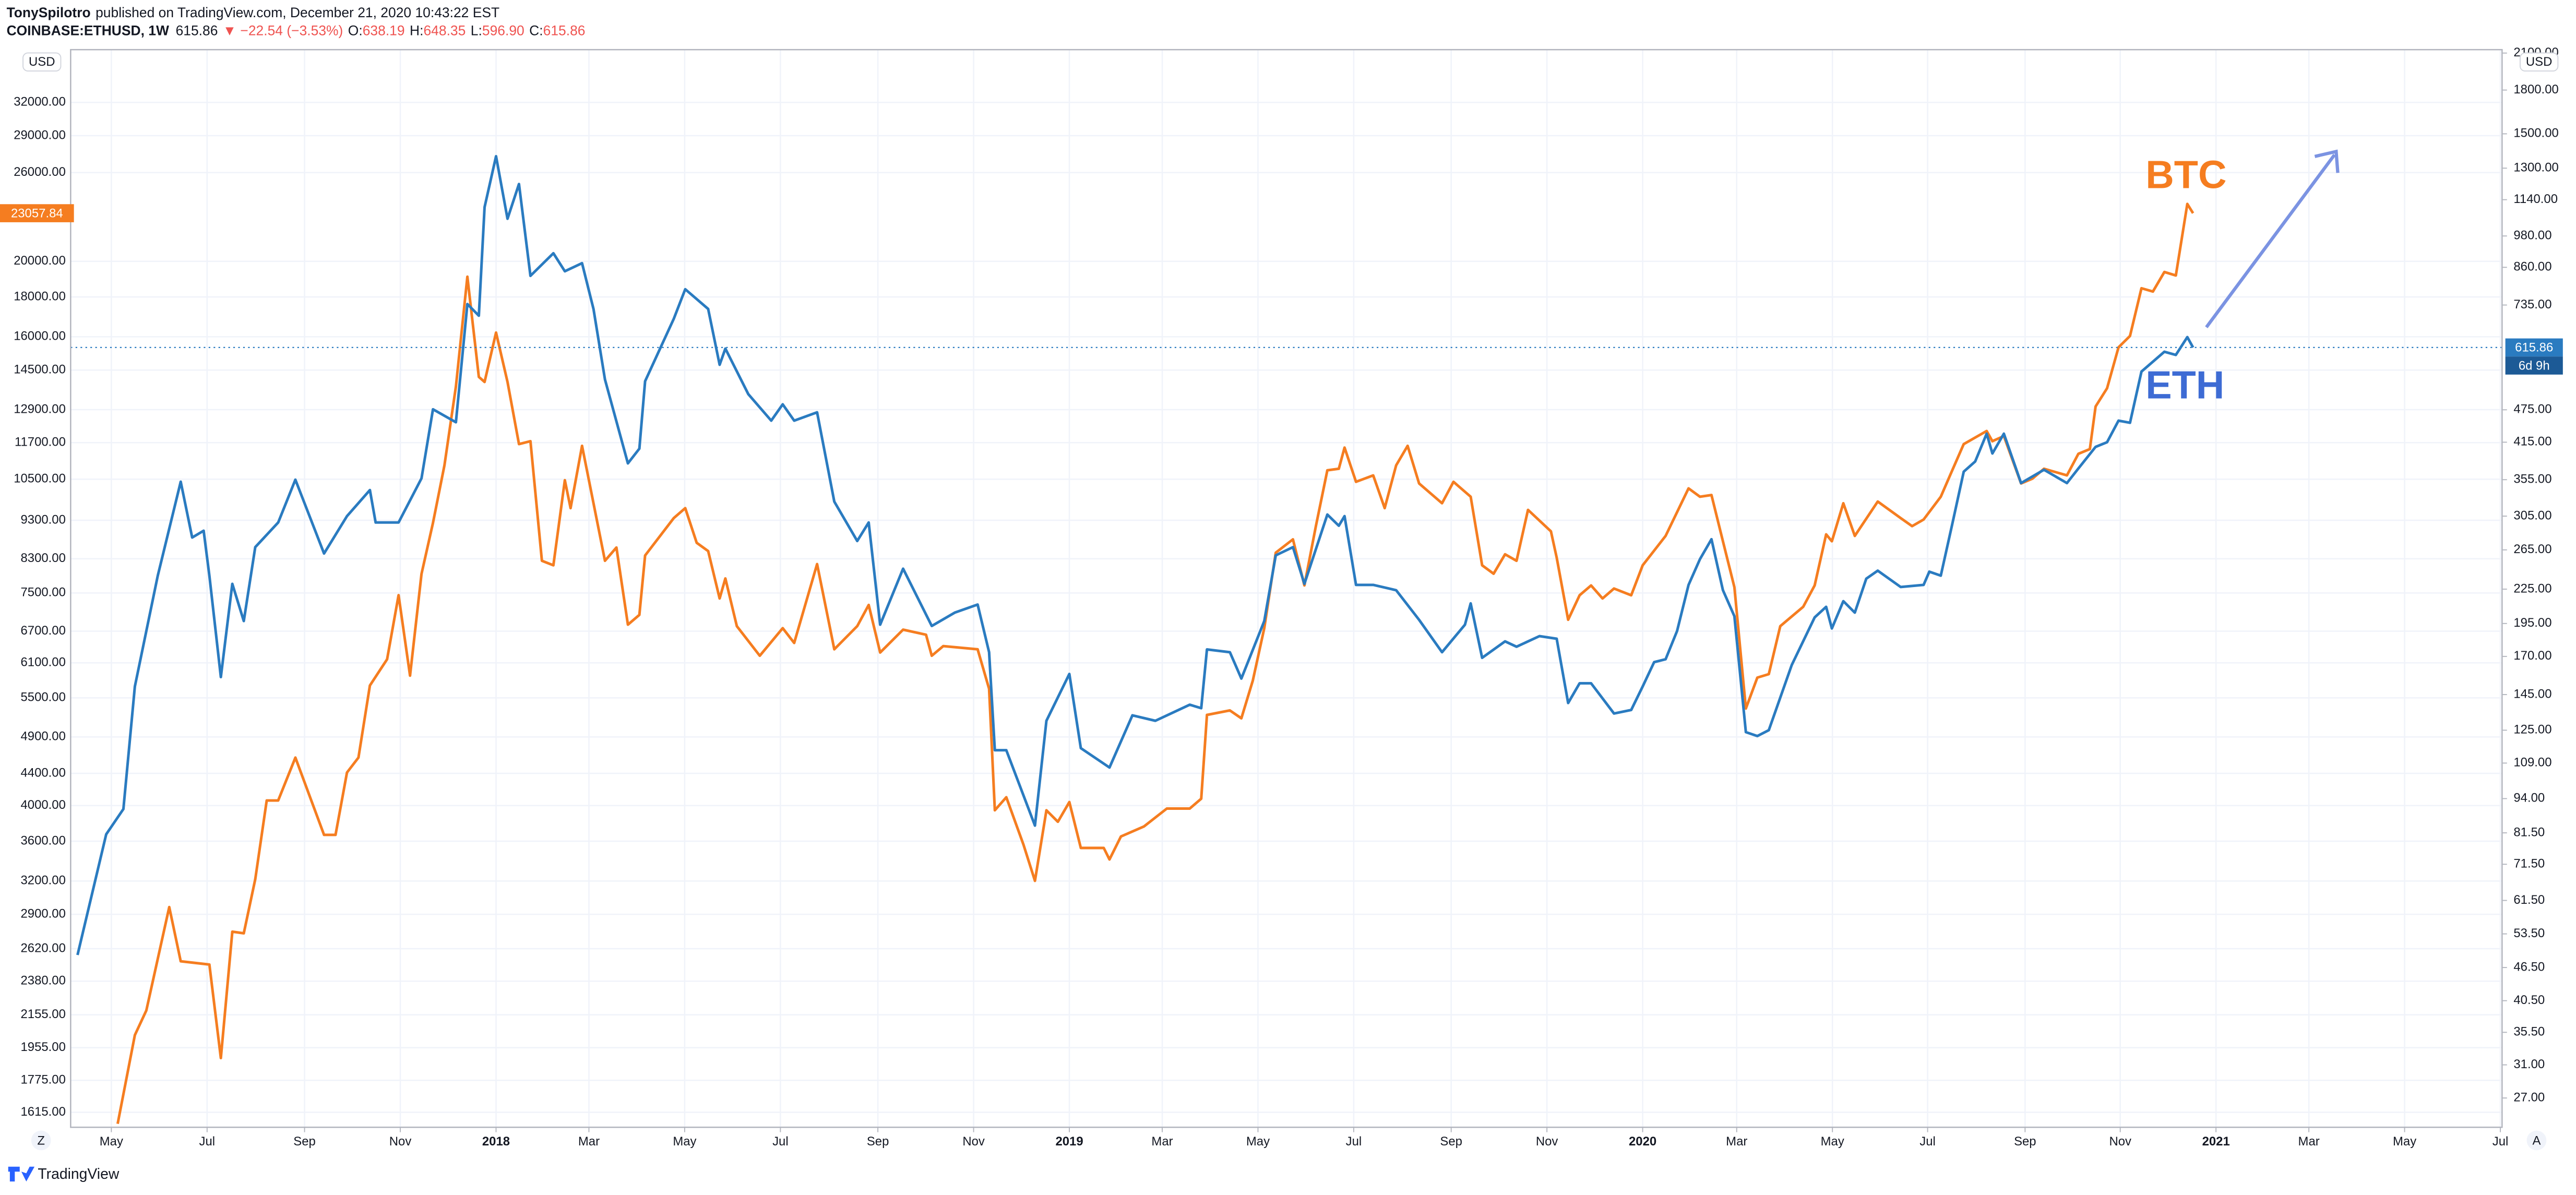  I want to click on y-tick-label: 2380.00, so click(42, 981).